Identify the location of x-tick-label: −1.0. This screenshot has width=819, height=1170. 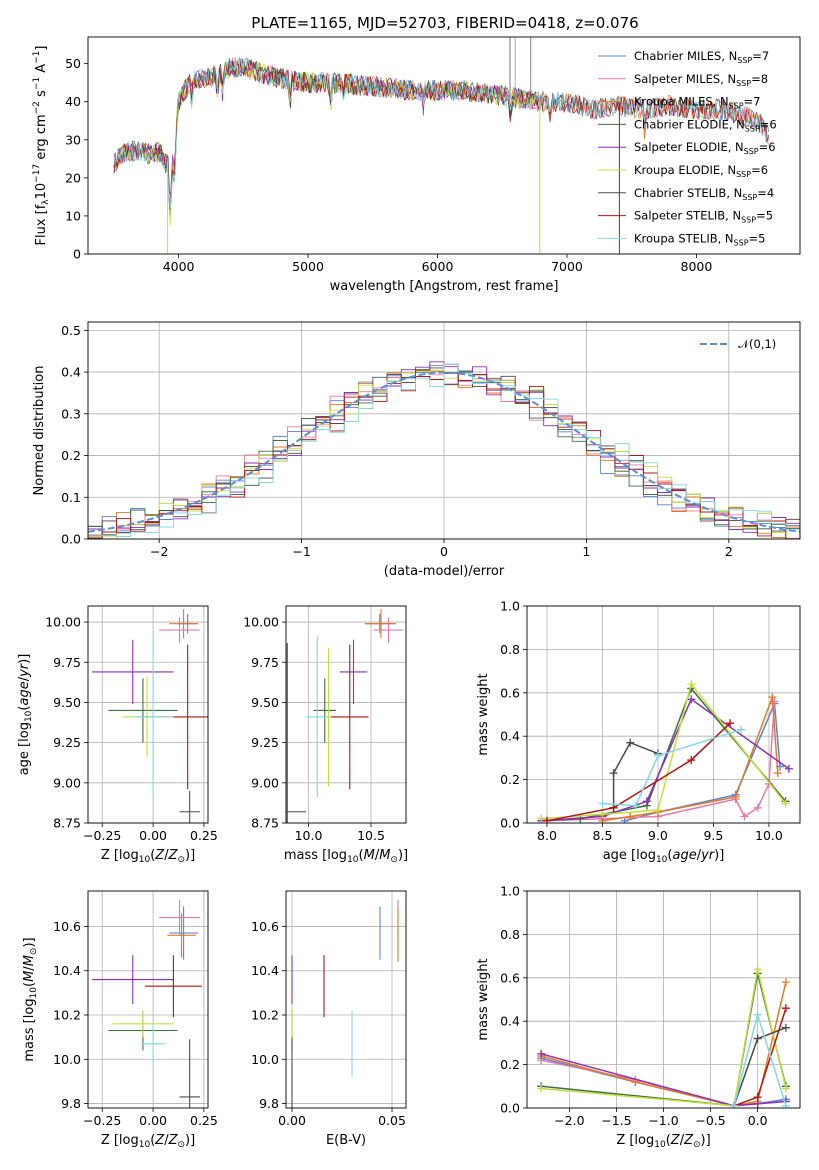
(663, 1120).